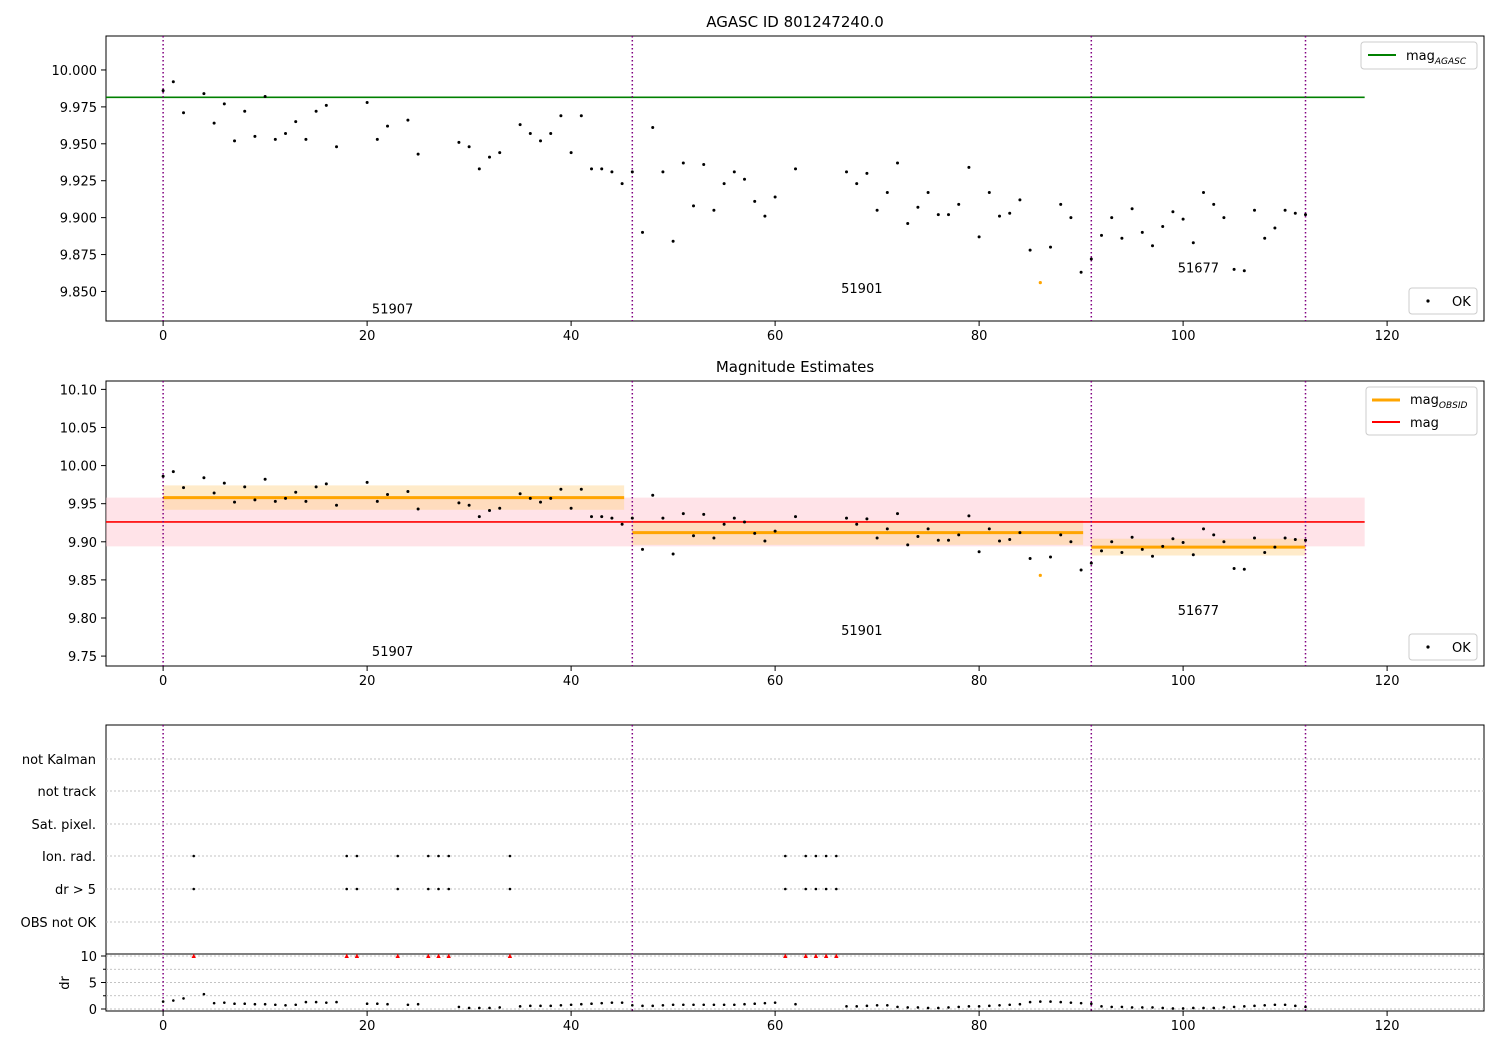  I want to click on y-tick-label: 9.875, so click(78, 256).